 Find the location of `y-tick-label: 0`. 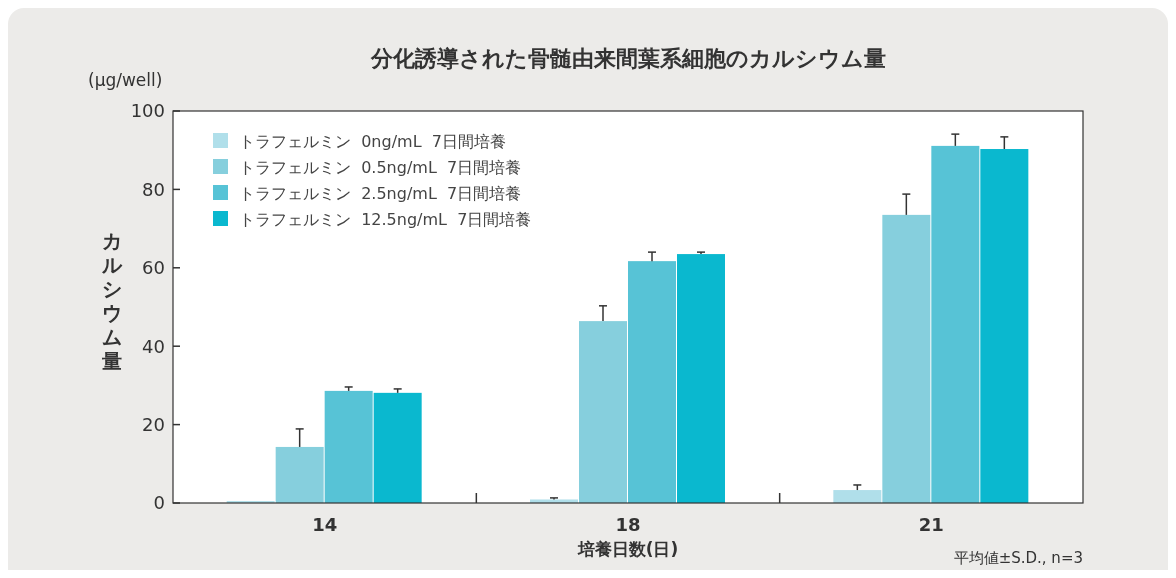

y-tick-label: 0 is located at coordinates (159, 503).